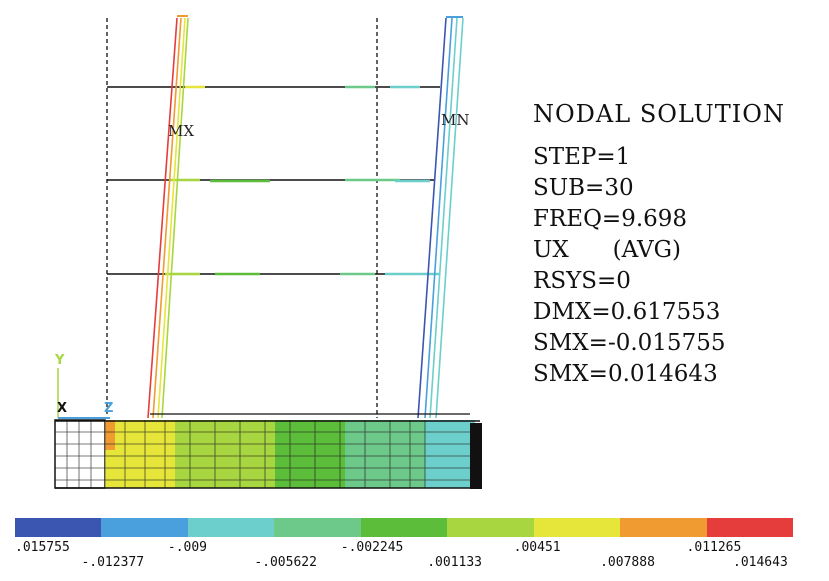  I want to click on left-column, so click(168, 217).